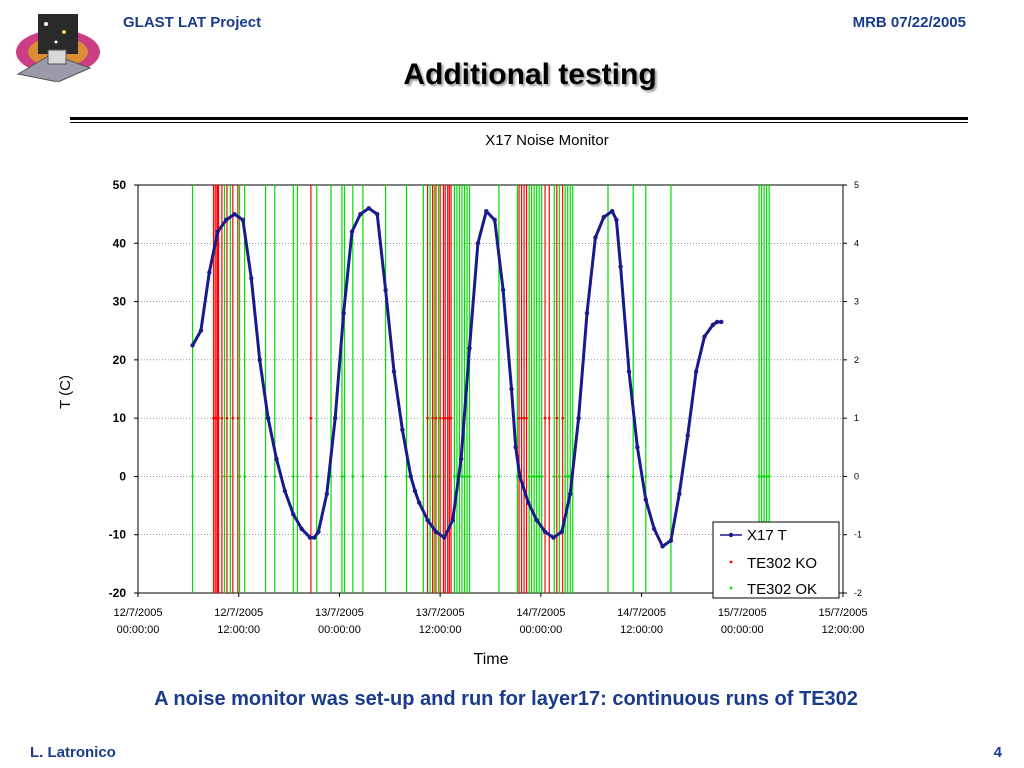 The width and height of the screenshot is (1024, 768). Describe the element at coordinates (120, 302) in the screenshot. I see `y-tick-label: 30` at that location.